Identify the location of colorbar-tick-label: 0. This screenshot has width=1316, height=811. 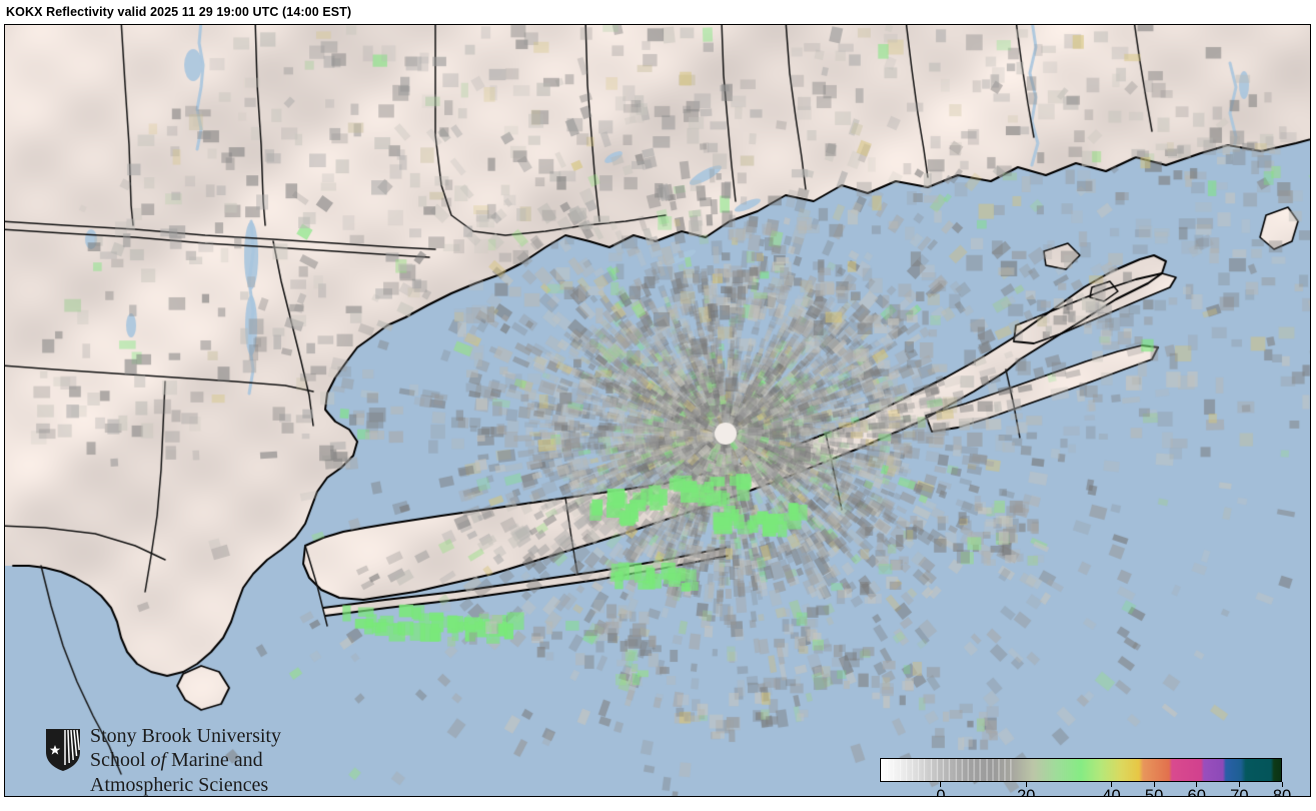
(941, 792).